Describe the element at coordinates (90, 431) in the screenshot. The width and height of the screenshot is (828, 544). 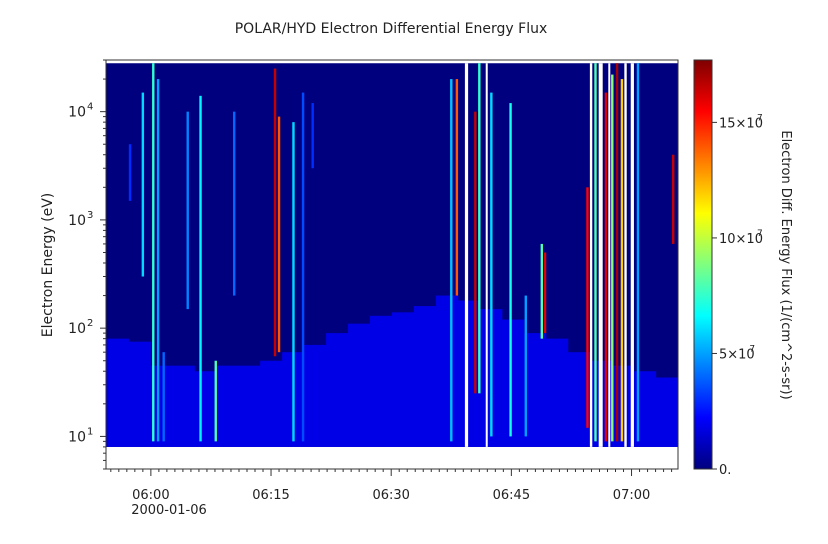
I see `y-tick-exponent: 1` at that location.